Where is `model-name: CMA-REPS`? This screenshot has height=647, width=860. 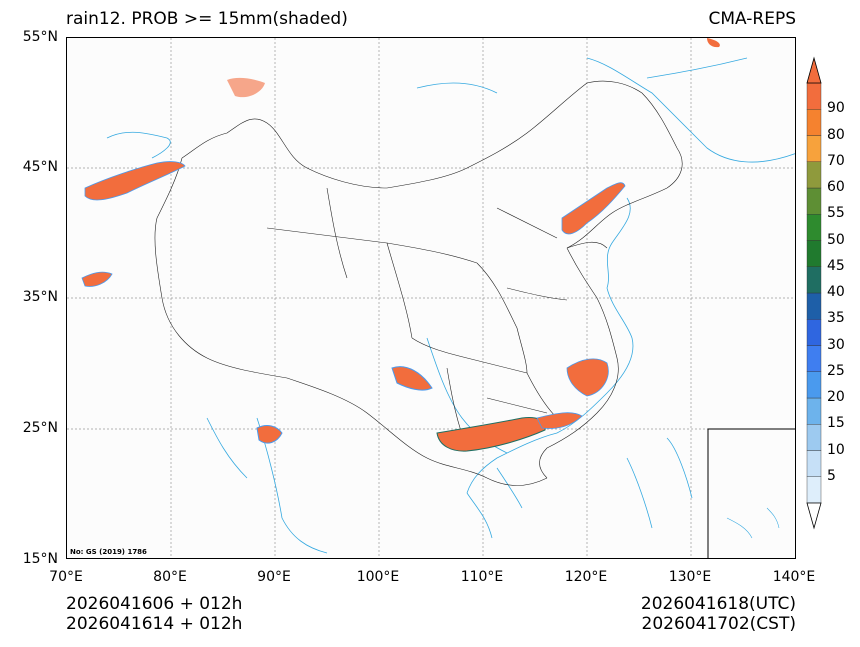 model-name: CMA-REPS is located at coordinates (752, 19).